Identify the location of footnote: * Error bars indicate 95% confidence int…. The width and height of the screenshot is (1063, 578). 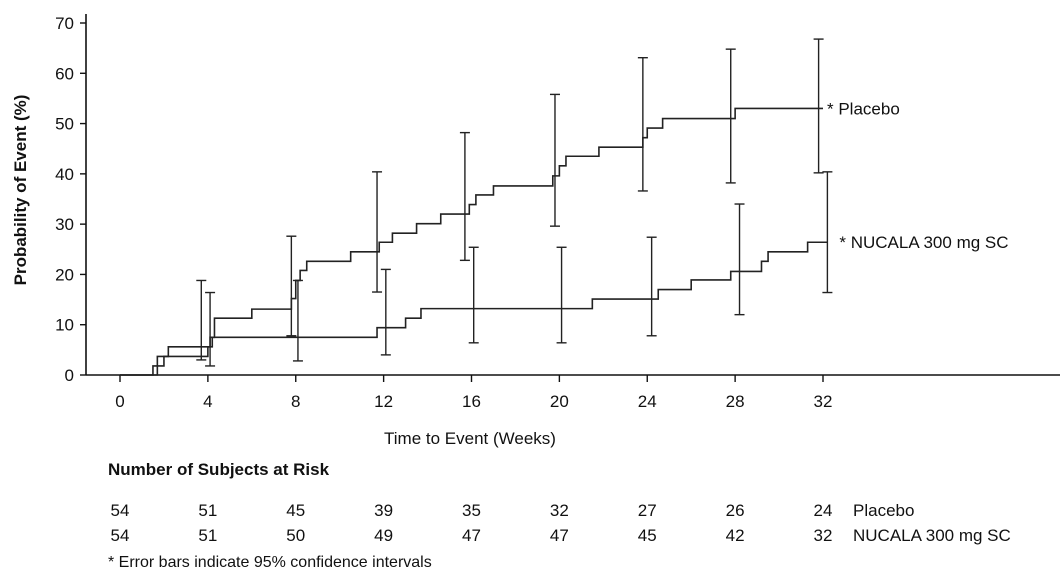
(270, 562).